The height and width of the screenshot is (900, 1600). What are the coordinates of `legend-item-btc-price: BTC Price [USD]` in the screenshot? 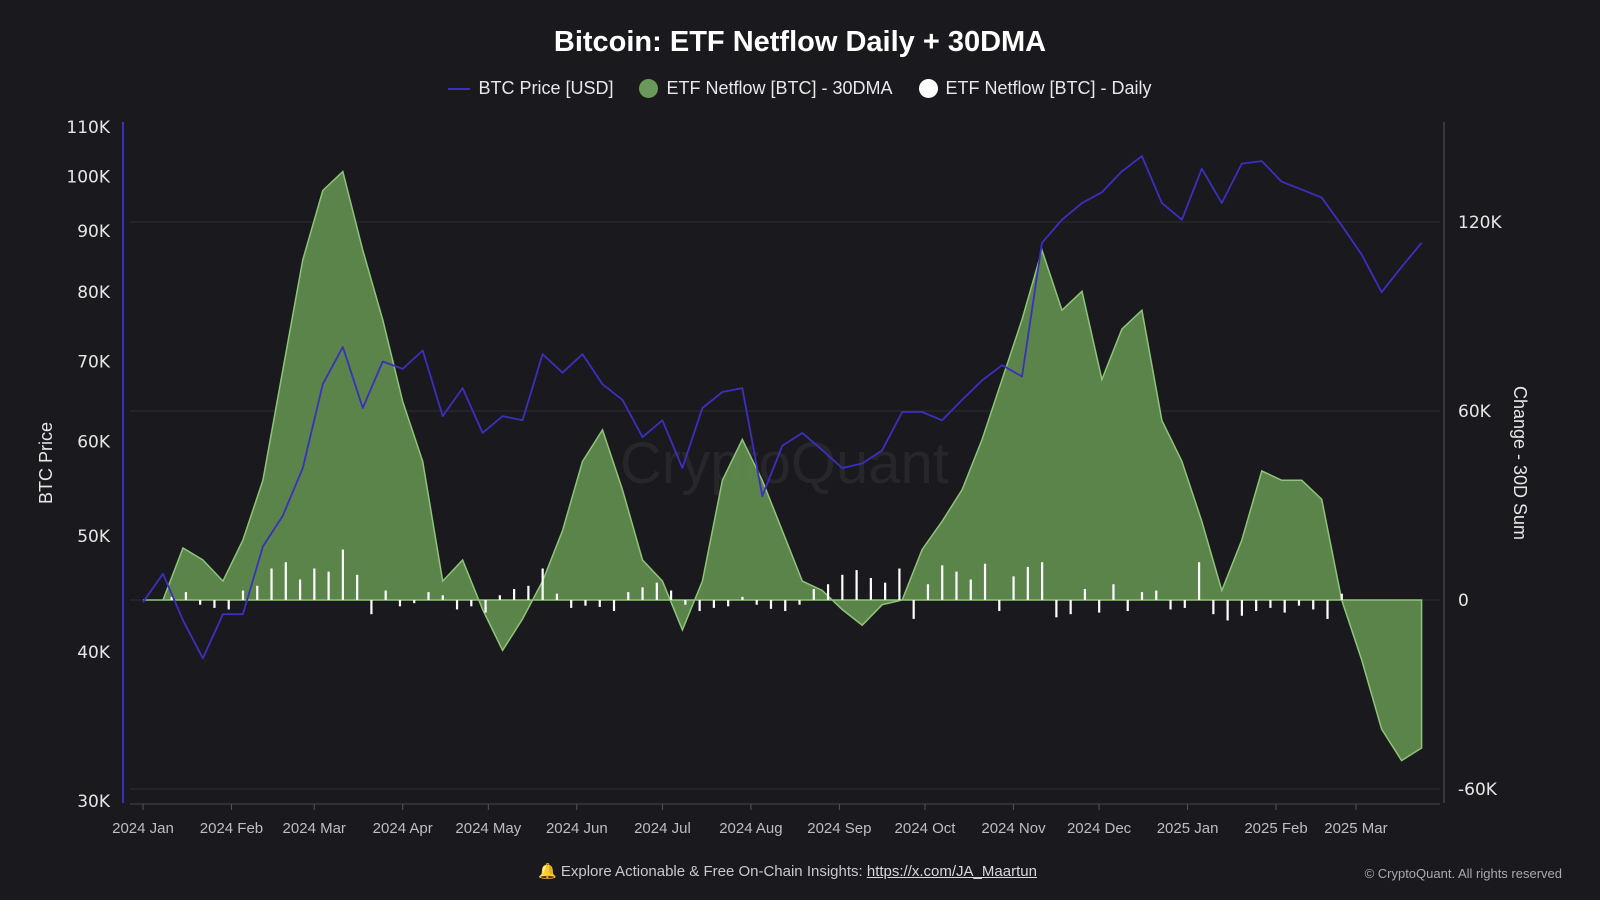 It's located at (530, 88).